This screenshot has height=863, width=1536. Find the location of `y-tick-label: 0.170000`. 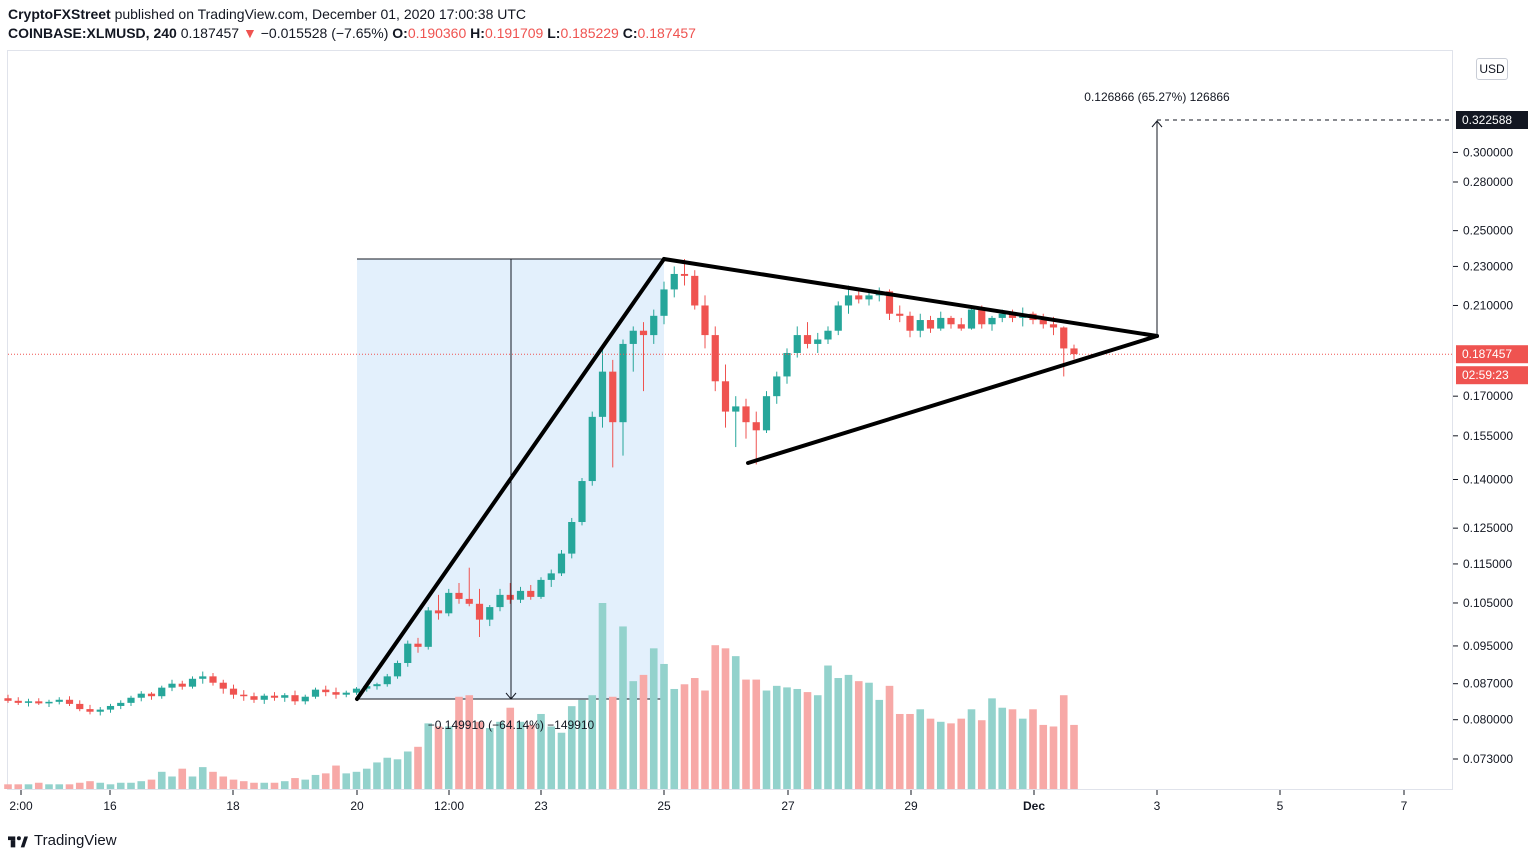

y-tick-label: 0.170000 is located at coordinates (1488, 396).